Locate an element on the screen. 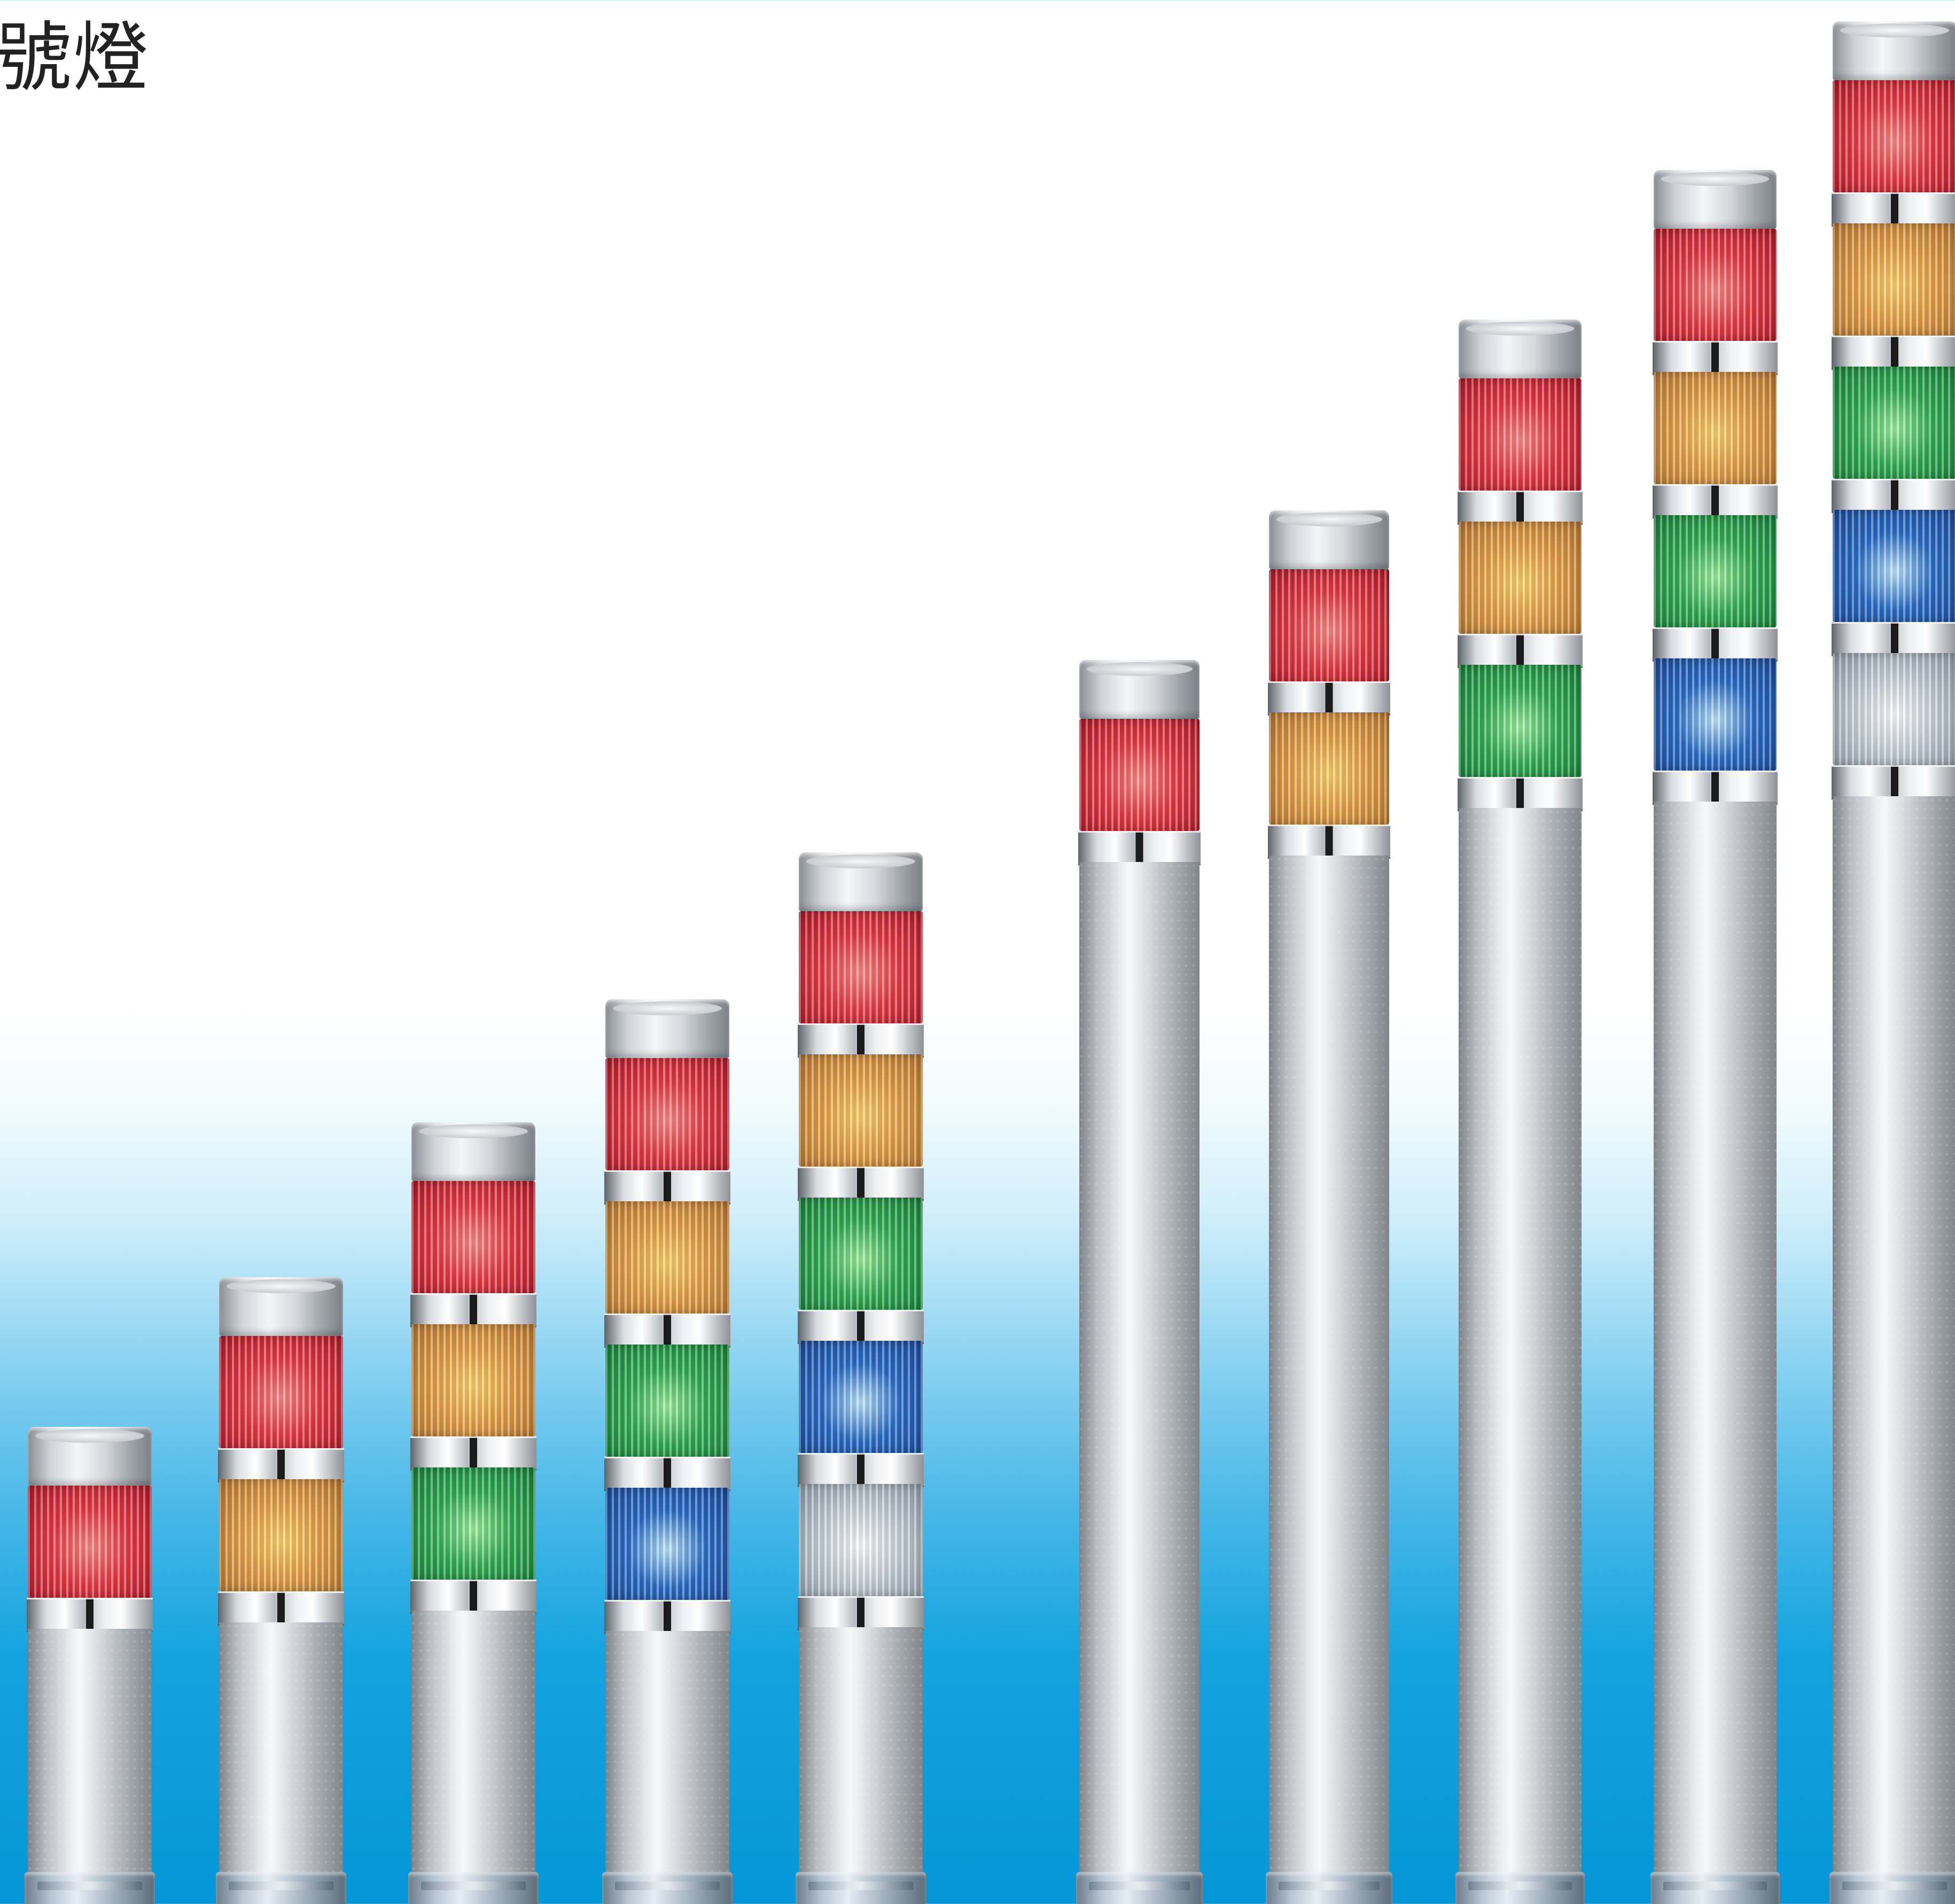 The image size is (1955, 1904). tower-1-tier is located at coordinates (90, 1665).